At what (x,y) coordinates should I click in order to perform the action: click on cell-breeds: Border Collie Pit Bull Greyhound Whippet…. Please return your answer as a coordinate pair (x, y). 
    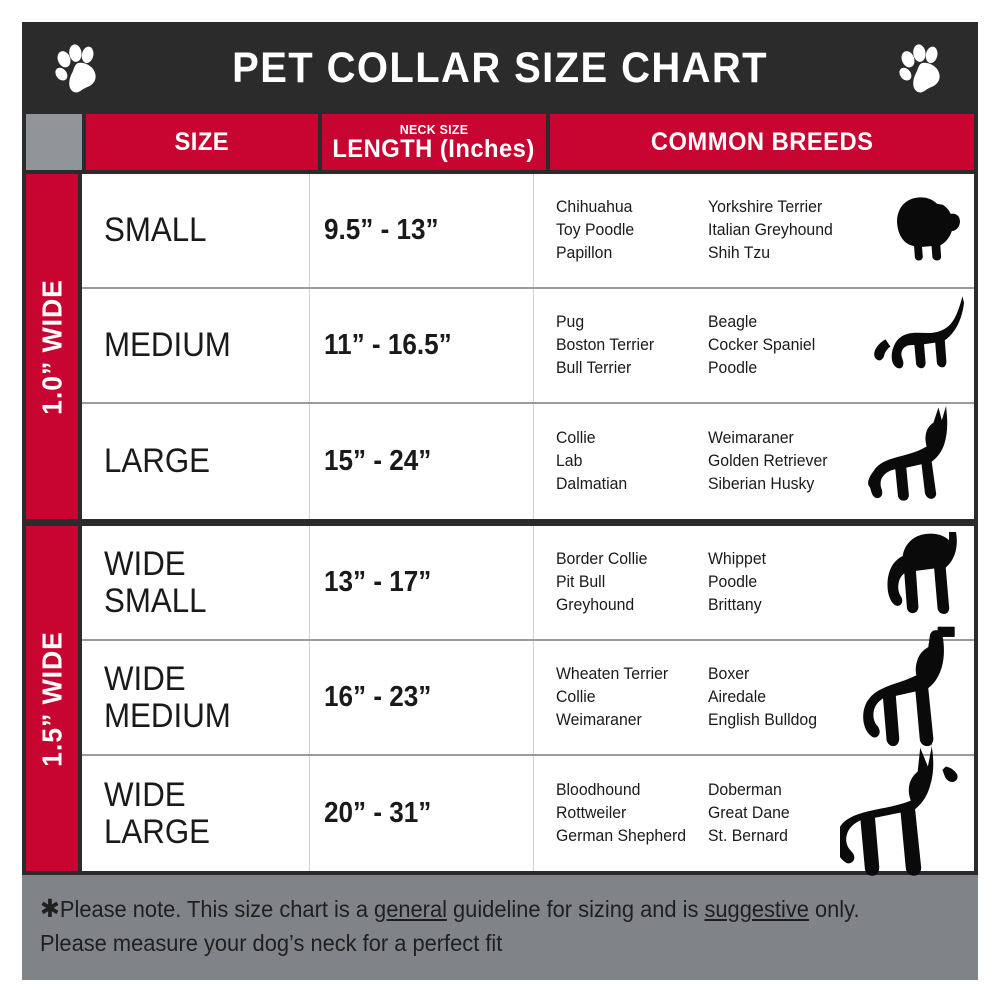
    Looking at the image, I should click on (754, 582).